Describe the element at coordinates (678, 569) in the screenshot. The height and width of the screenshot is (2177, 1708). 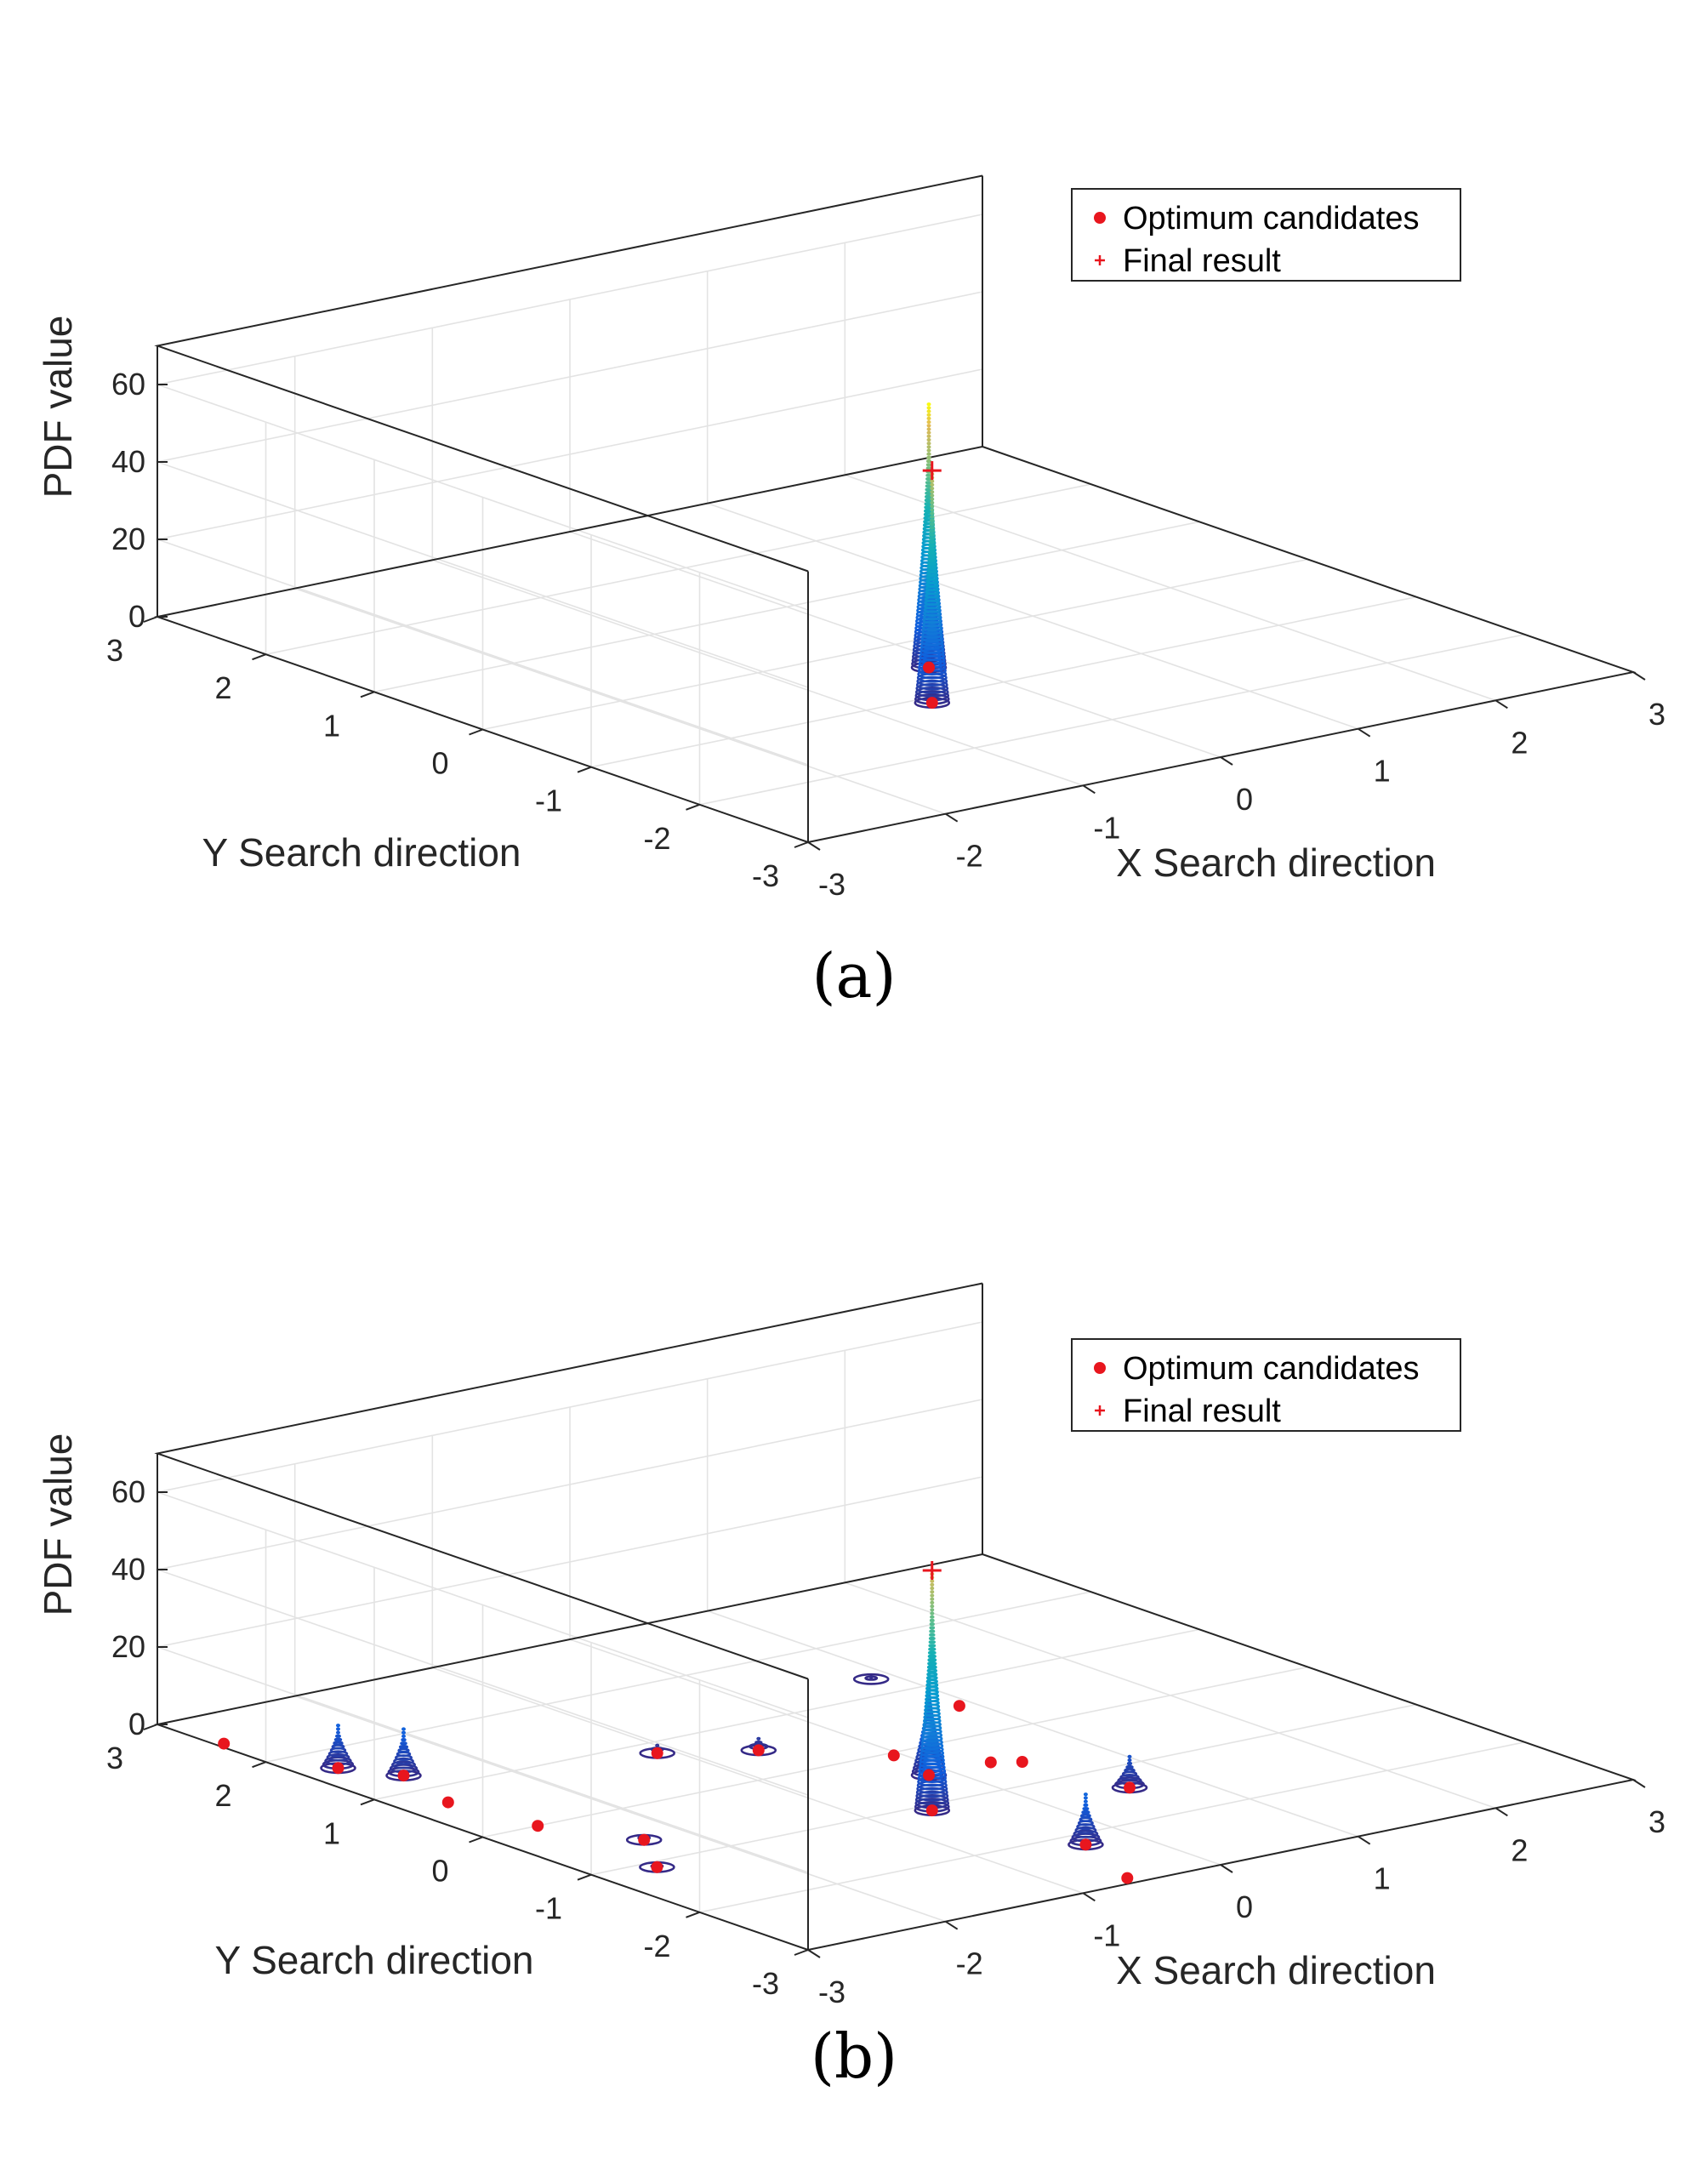
I see `grid-line-floor-y` at that location.